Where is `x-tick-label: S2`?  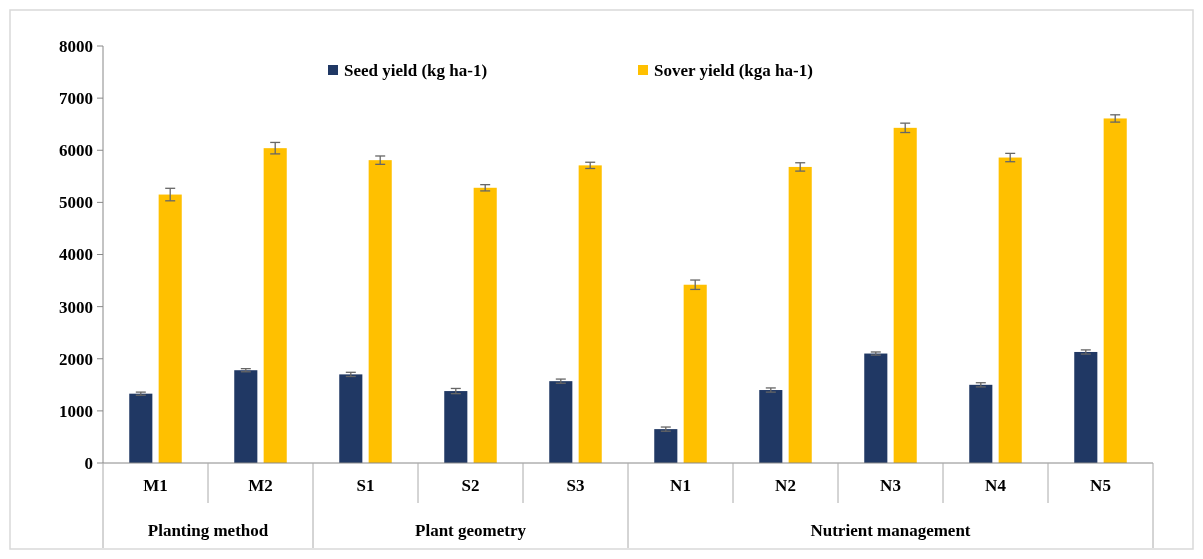
x-tick-label: S2 is located at coordinates (470, 485).